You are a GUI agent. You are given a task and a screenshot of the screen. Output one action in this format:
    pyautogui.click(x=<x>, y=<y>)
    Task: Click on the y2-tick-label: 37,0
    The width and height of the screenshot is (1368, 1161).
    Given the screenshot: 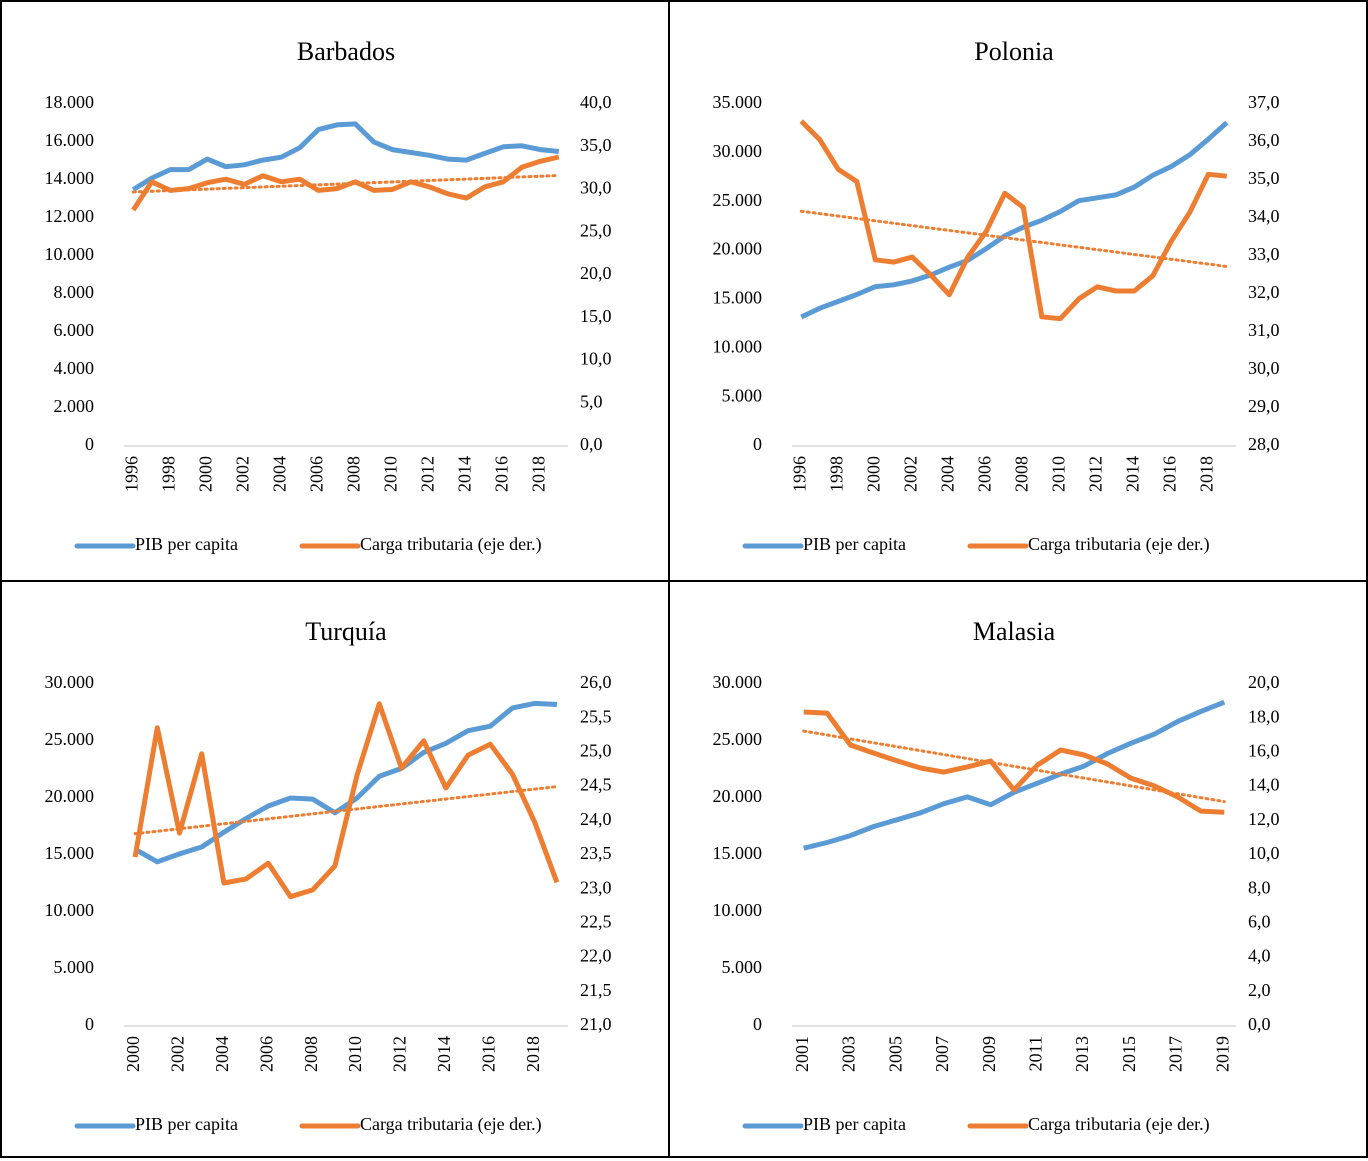 What is the action you would take?
    pyautogui.click(x=1264, y=102)
    